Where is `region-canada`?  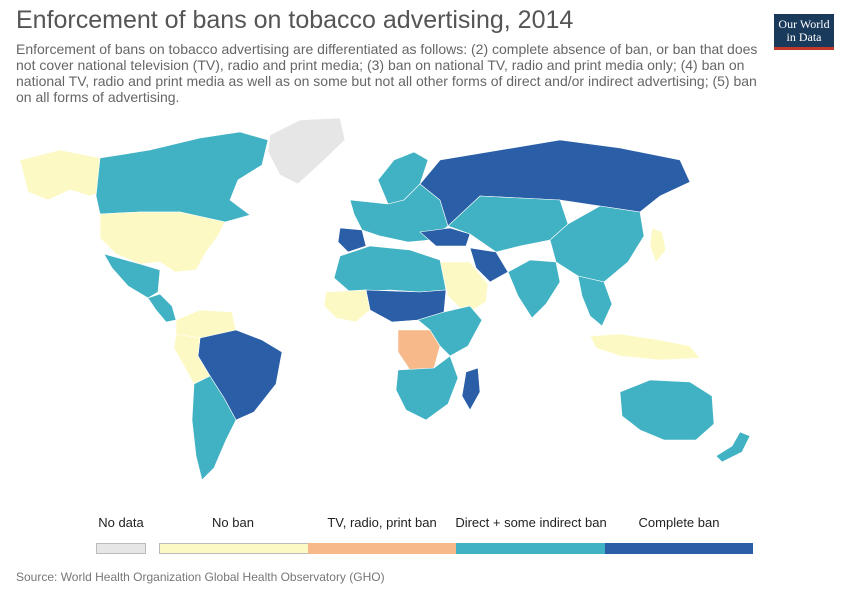 region-canada is located at coordinates (182, 177).